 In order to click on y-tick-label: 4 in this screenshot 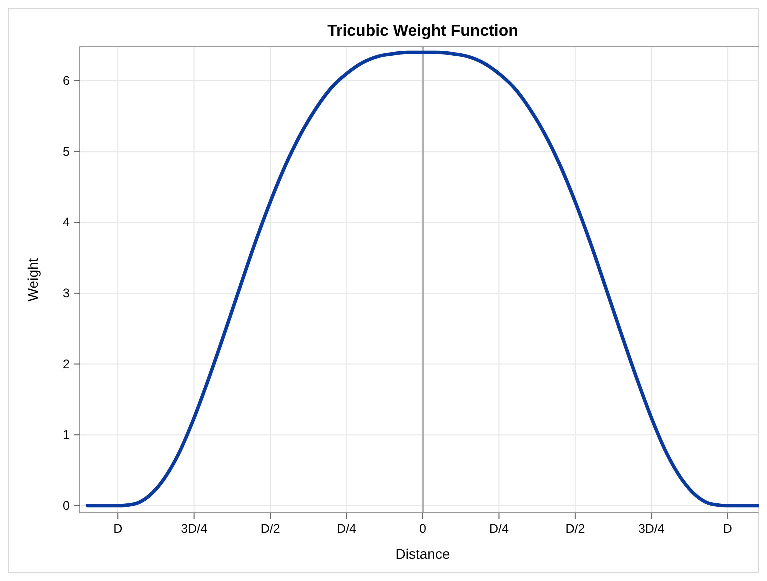, I will do `click(66, 223)`.